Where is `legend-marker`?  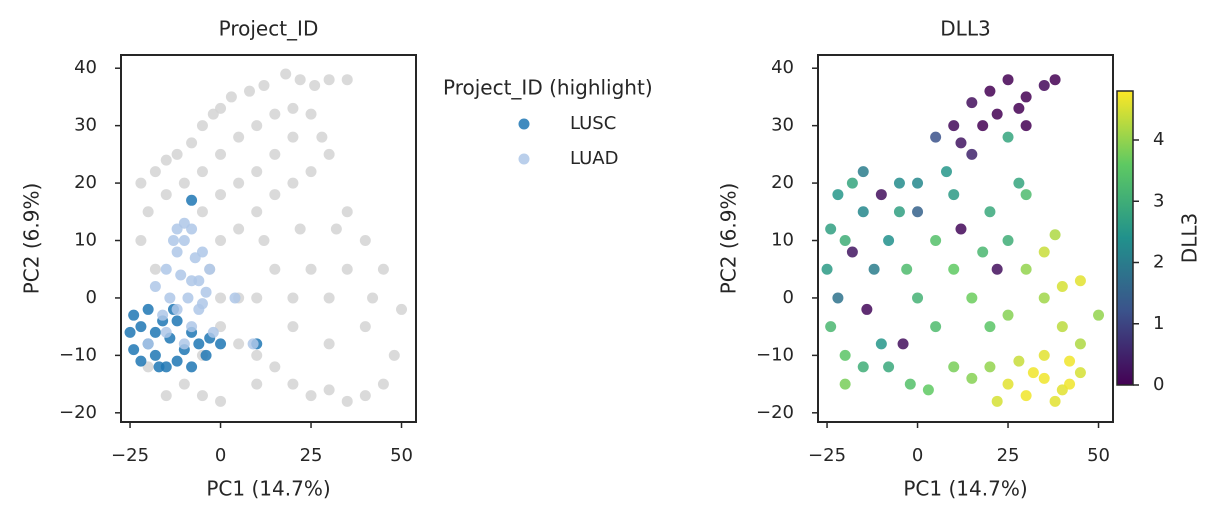
legend-marker is located at coordinates (524, 159).